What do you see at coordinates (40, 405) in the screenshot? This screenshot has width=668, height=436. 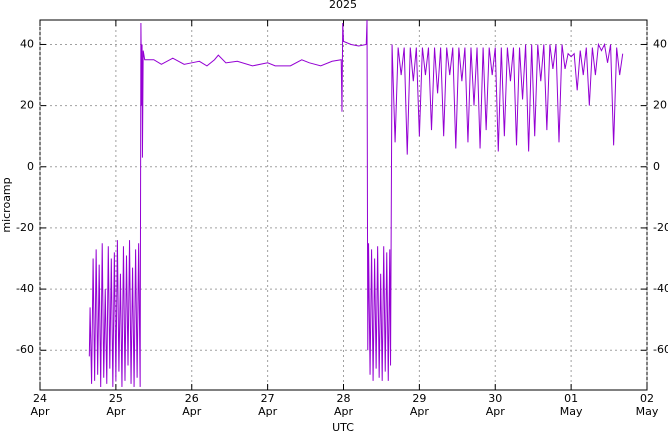 I see `x-tick-label: 24 Apr` at bounding box center [40, 405].